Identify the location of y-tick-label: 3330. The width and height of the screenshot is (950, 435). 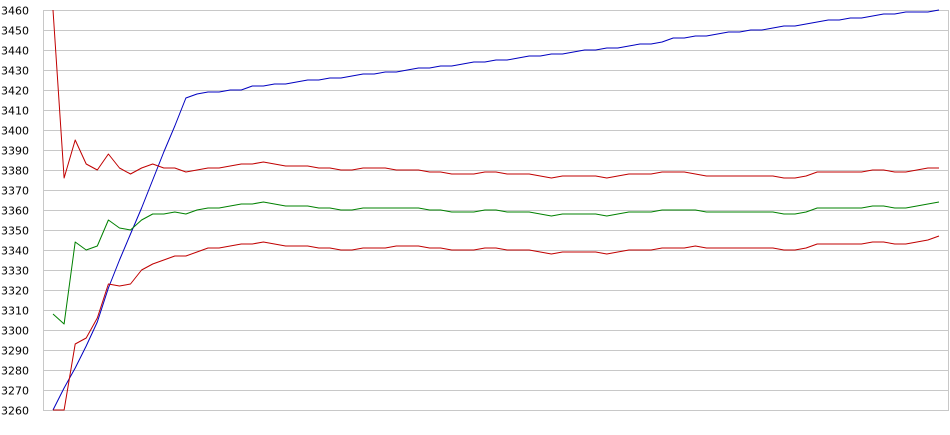
(15, 271).